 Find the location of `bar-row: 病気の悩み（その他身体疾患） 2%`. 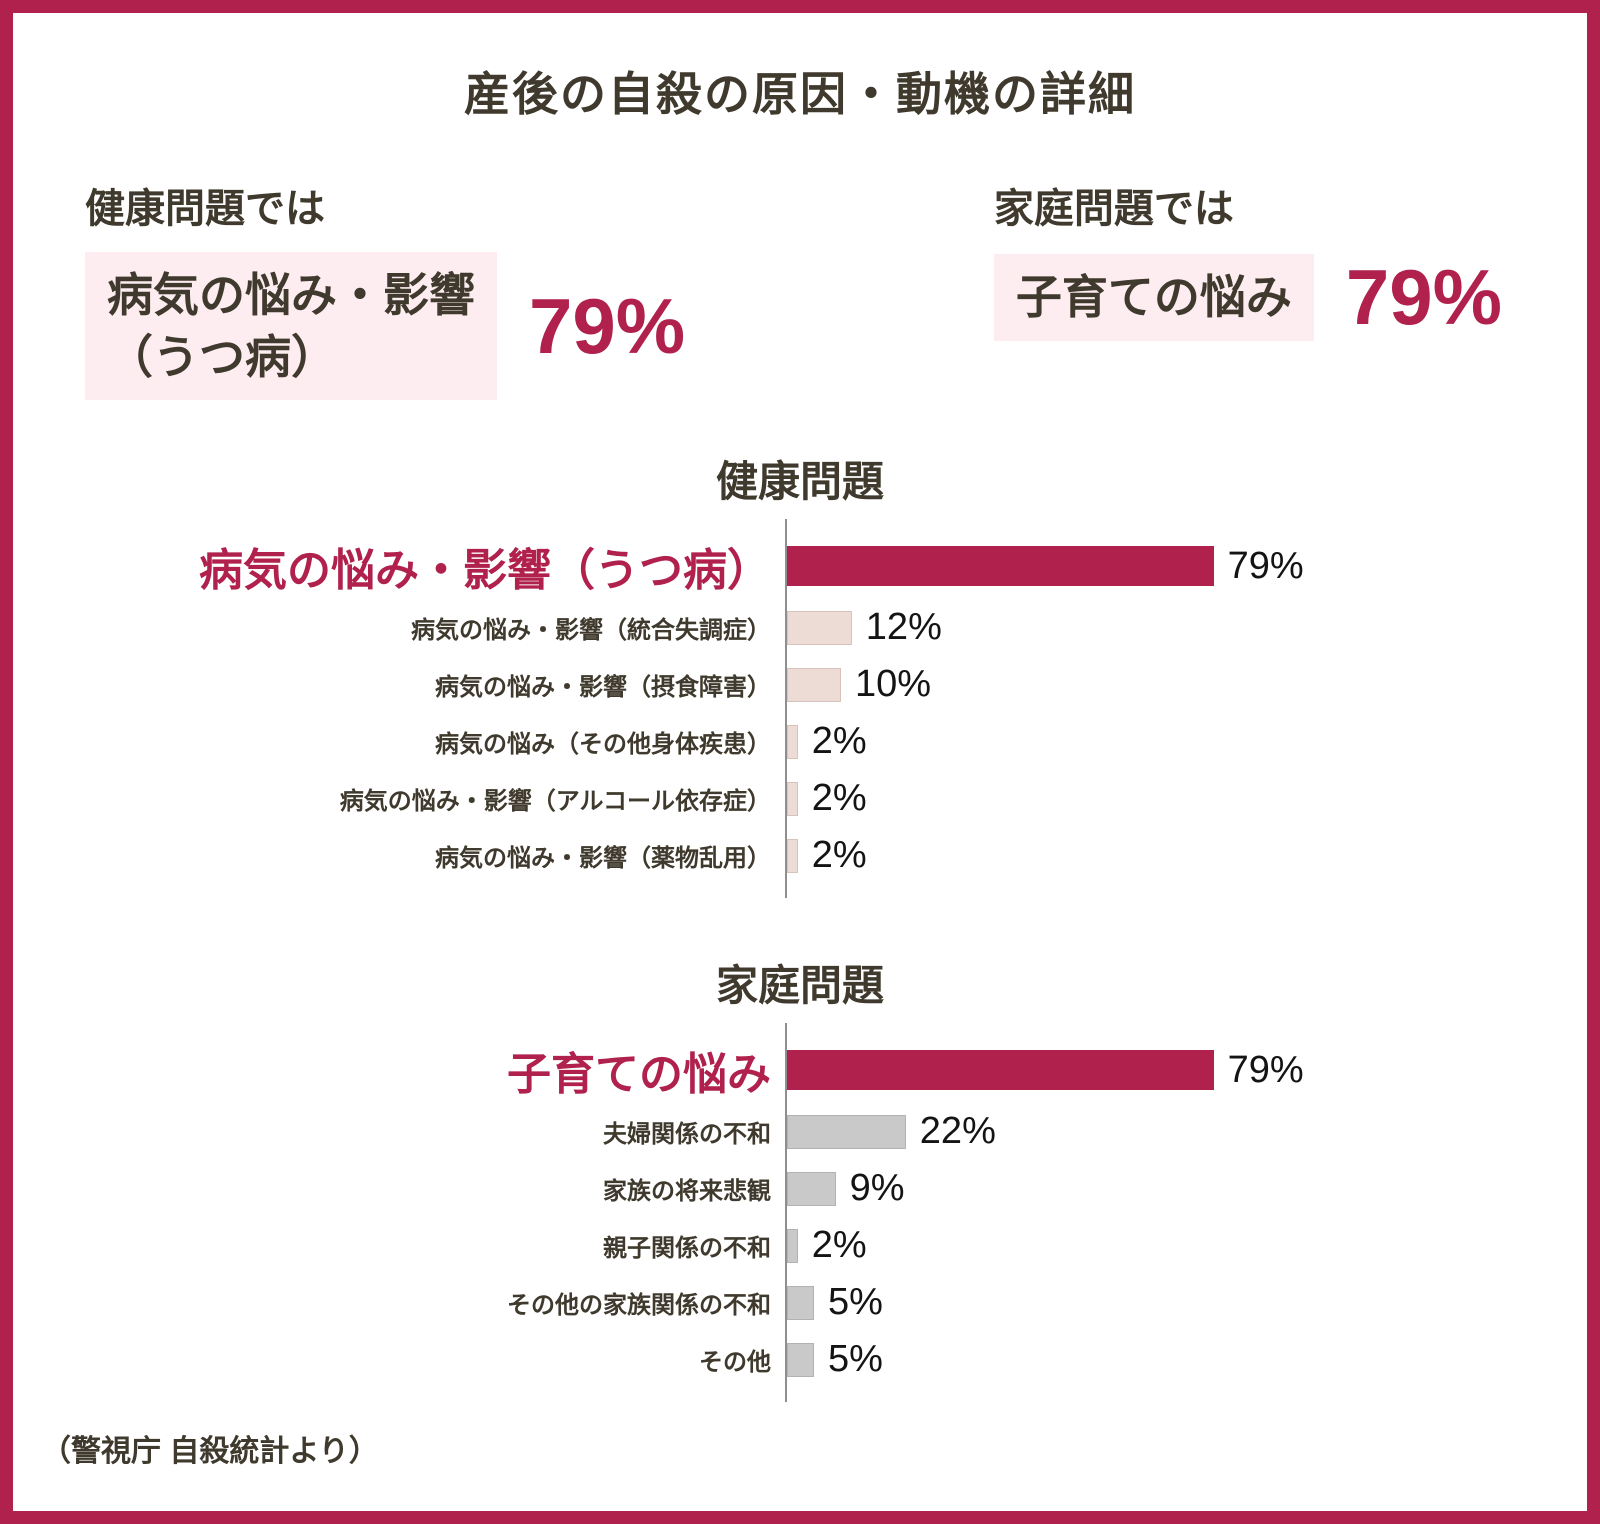

bar-row: 病気の悩み（その他身体疾患） 2% is located at coordinates (800, 741).